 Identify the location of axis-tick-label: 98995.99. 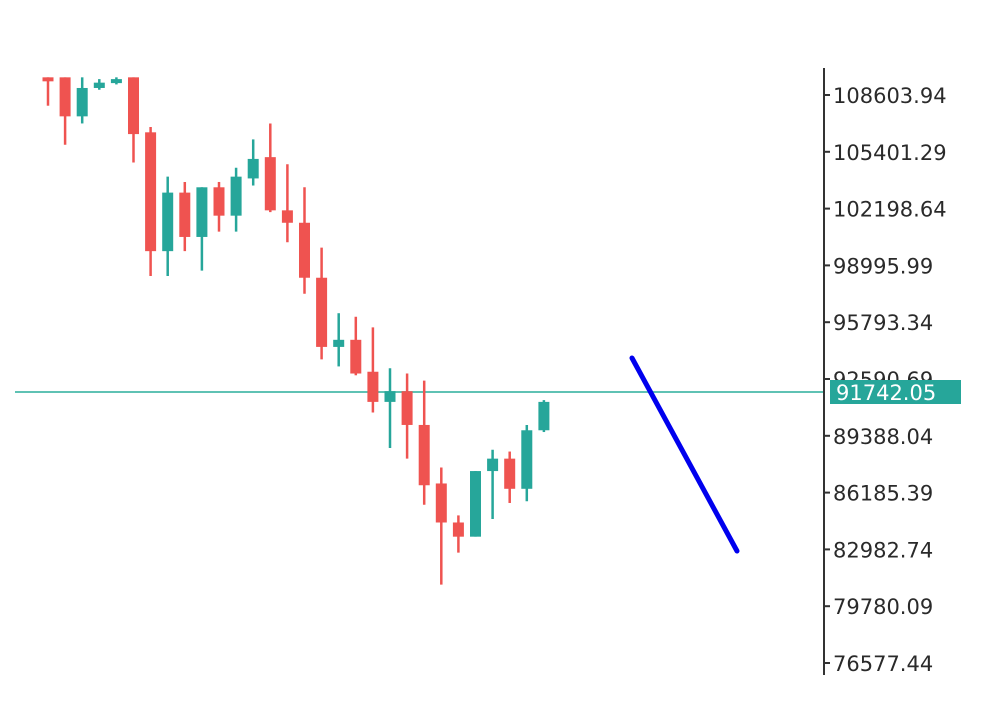
(883, 266).